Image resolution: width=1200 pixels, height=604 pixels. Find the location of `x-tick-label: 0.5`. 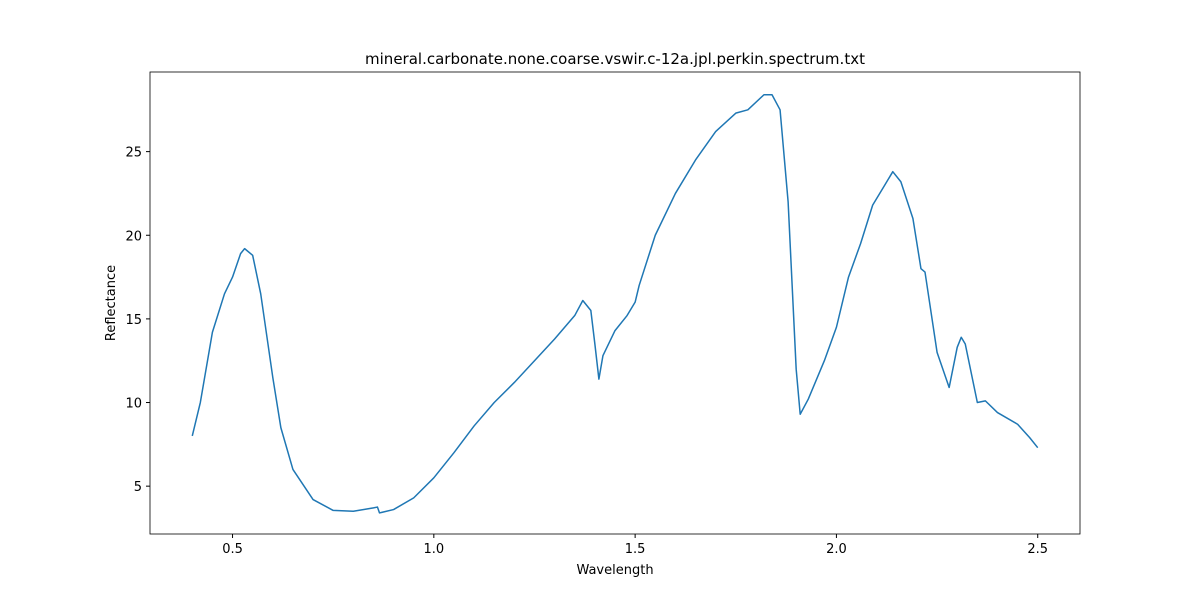

x-tick-label: 0.5 is located at coordinates (232, 549).